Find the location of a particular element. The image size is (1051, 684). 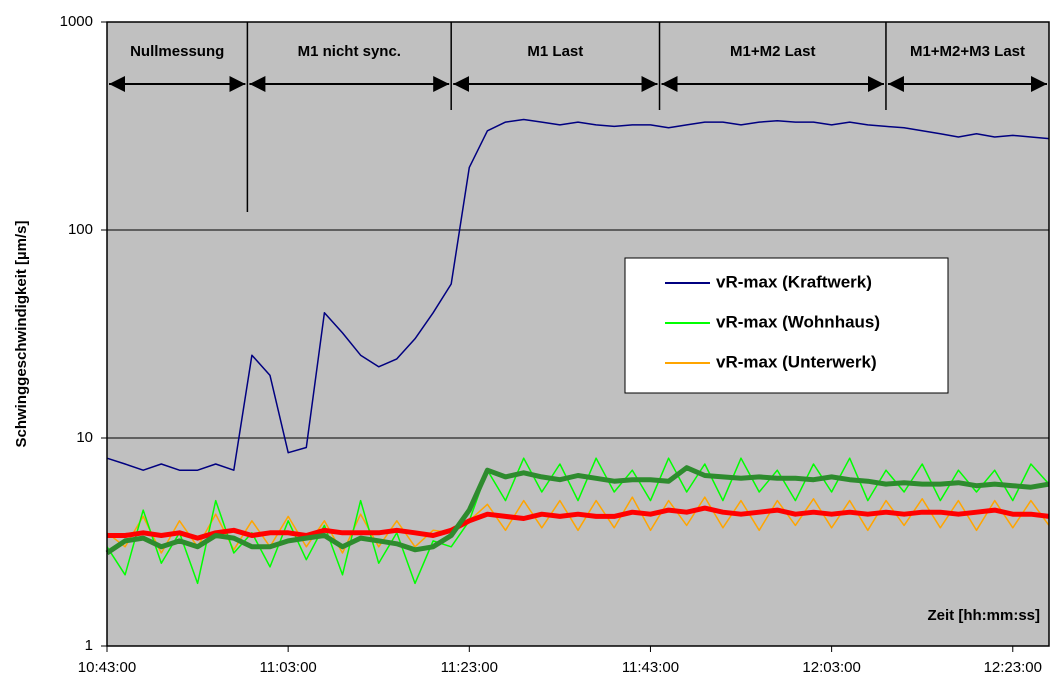

x-tick-label: 11:43:00 is located at coordinates (650, 667).